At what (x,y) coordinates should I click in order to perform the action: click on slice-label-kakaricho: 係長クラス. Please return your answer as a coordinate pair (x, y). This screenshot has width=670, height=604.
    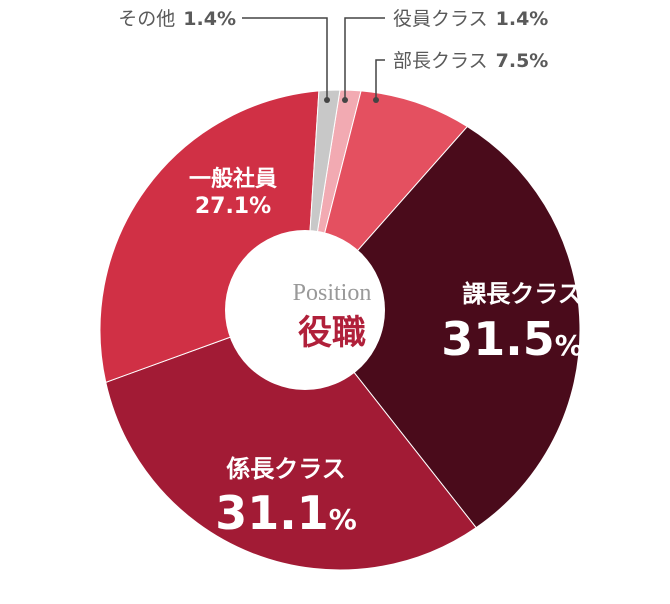
    Looking at the image, I should click on (286, 469).